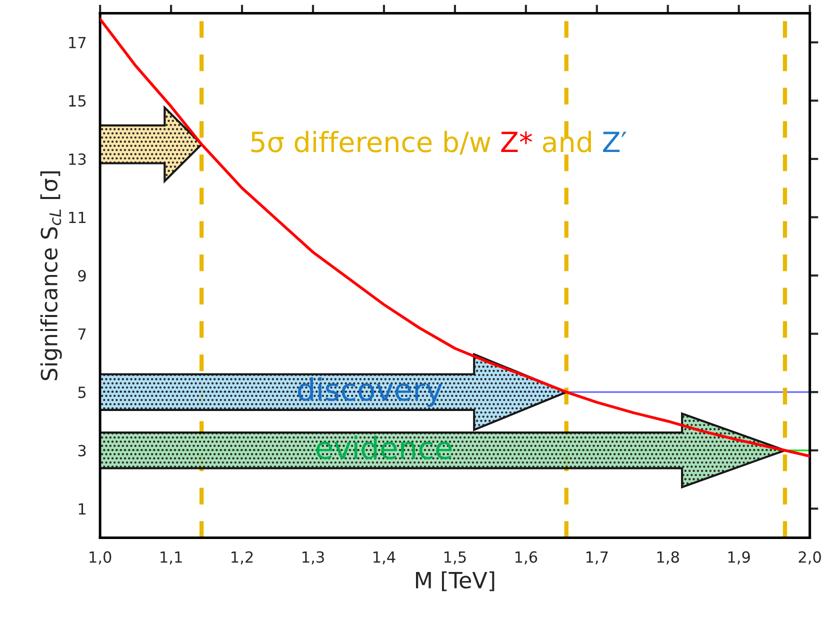  Describe the element at coordinates (526, 557) in the screenshot. I see `x-tick-label: 1,6` at that location.